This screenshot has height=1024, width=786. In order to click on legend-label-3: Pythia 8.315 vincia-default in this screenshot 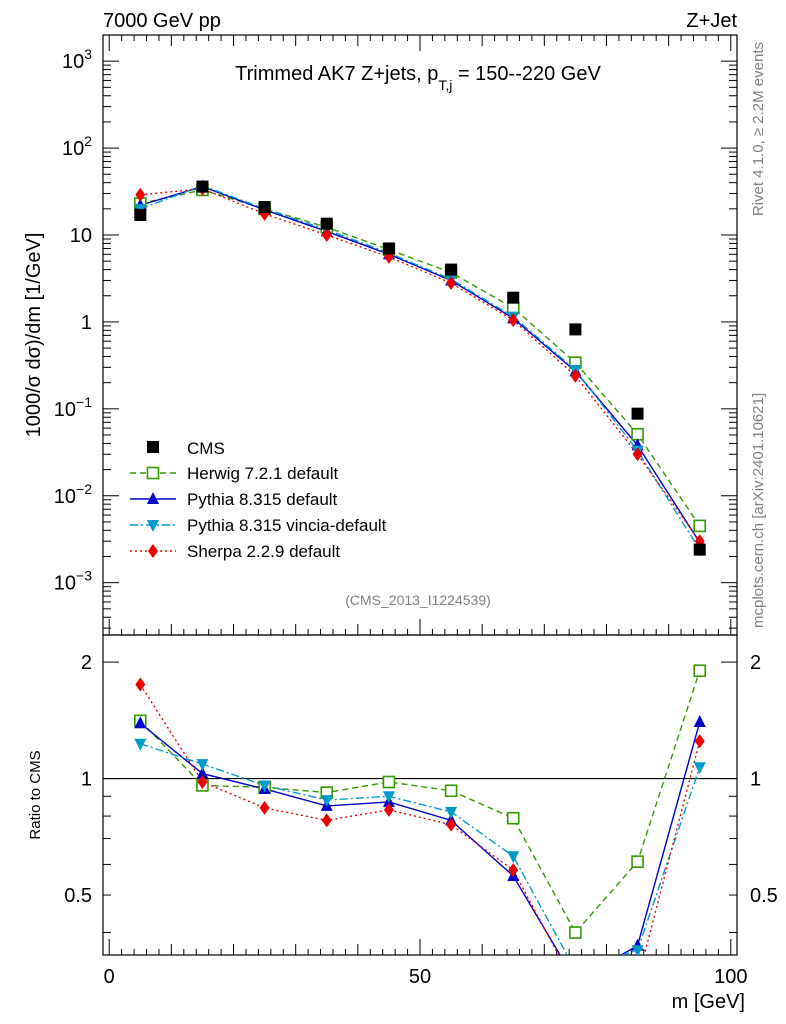, I will do `click(287, 525)`.